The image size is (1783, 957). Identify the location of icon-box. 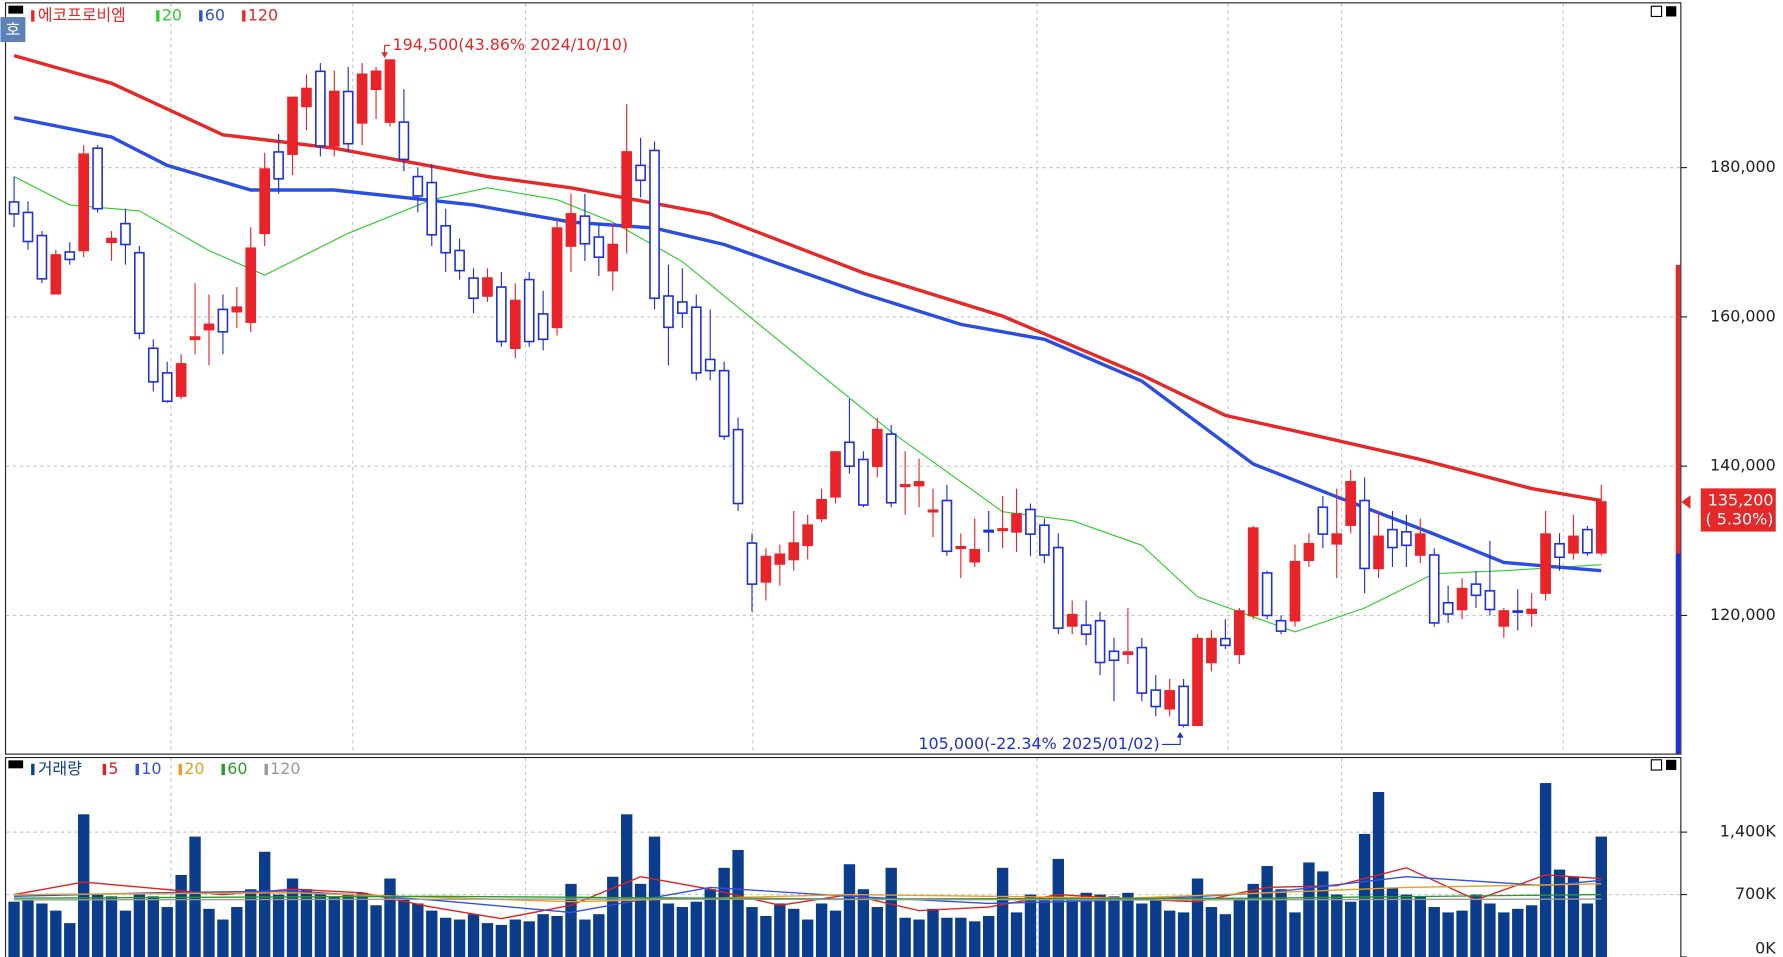
(13, 30).